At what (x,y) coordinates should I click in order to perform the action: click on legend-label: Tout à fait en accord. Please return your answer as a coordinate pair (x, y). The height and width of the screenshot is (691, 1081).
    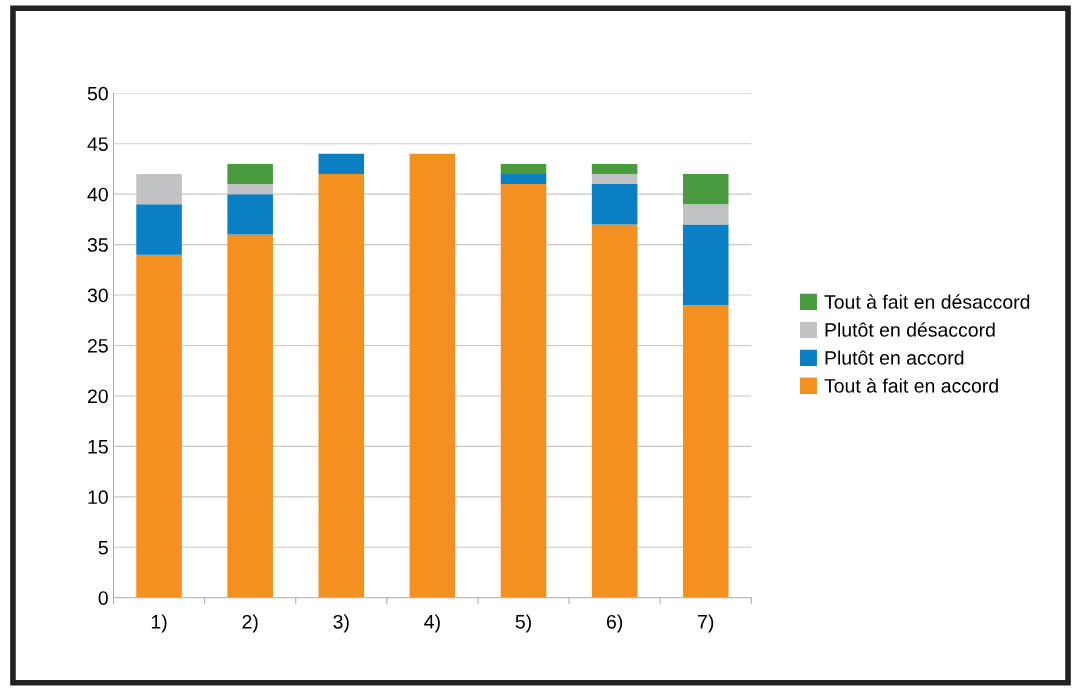
    Looking at the image, I should click on (911, 385).